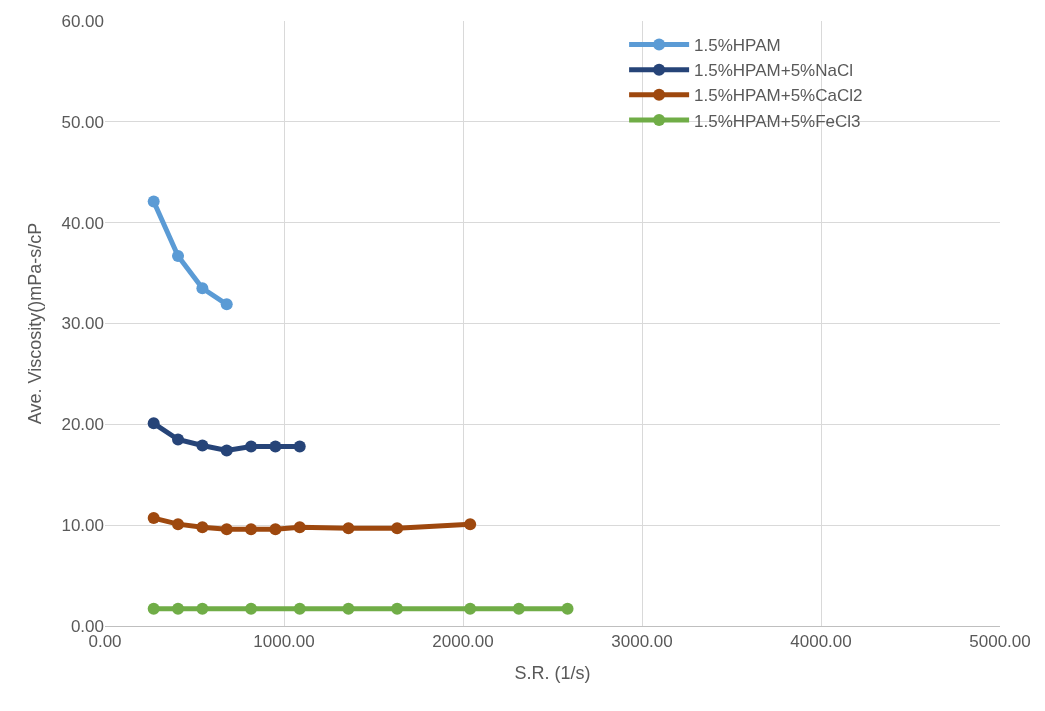 The image size is (1045, 711). Describe the element at coordinates (82, 223) in the screenshot. I see `y-tick-label: 40.00` at that location.